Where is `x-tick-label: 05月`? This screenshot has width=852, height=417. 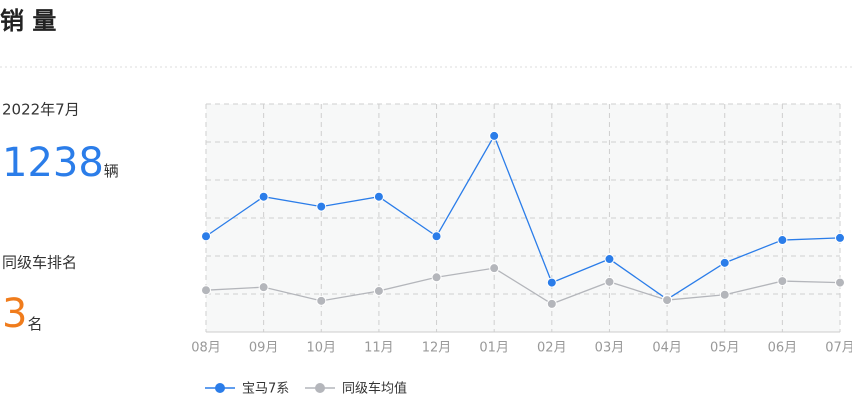
x-tick-label: 05月 is located at coordinates (725, 348).